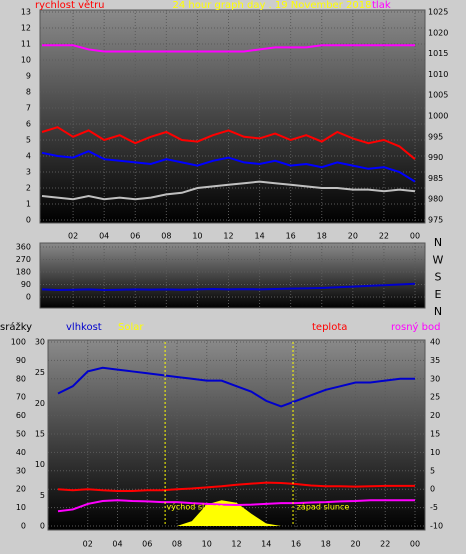 The width and height of the screenshot is (466, 554). Describe the element at coordinates (40, 403) in the screenshot. I see `y2-tick-label: 20` at that location.